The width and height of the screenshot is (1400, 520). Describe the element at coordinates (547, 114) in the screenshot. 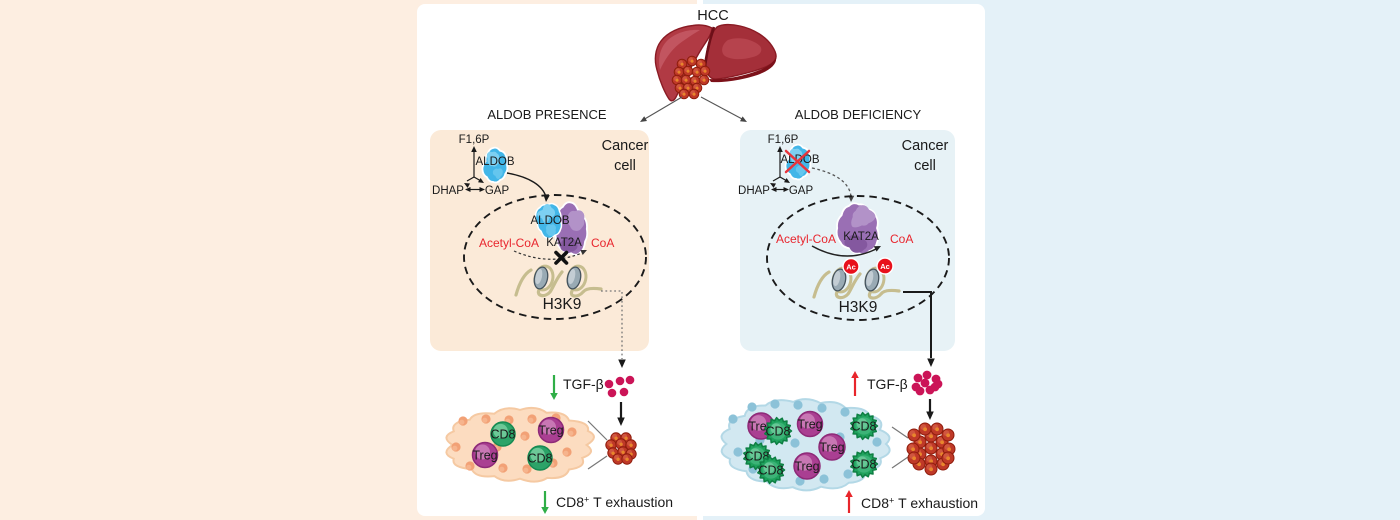

I see `svg-text: ALDOB PRESENCE` at that location.